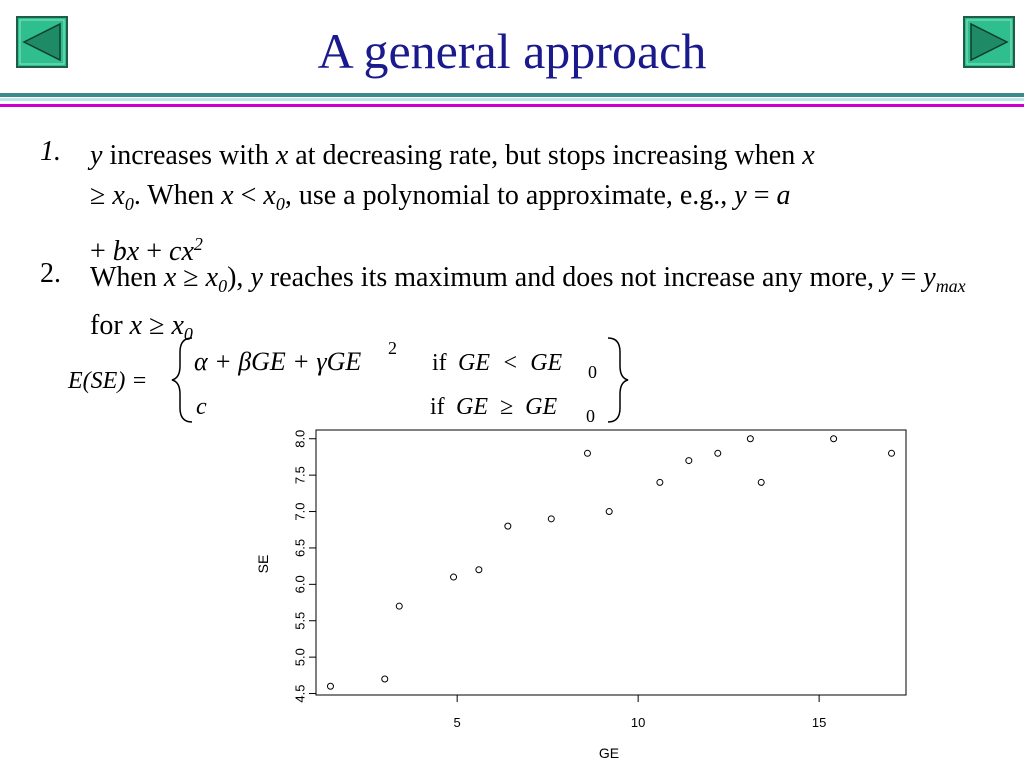 This screenshot has height=768, width=1024. I want to click on y-axis-label: SE, so click(263, 564).